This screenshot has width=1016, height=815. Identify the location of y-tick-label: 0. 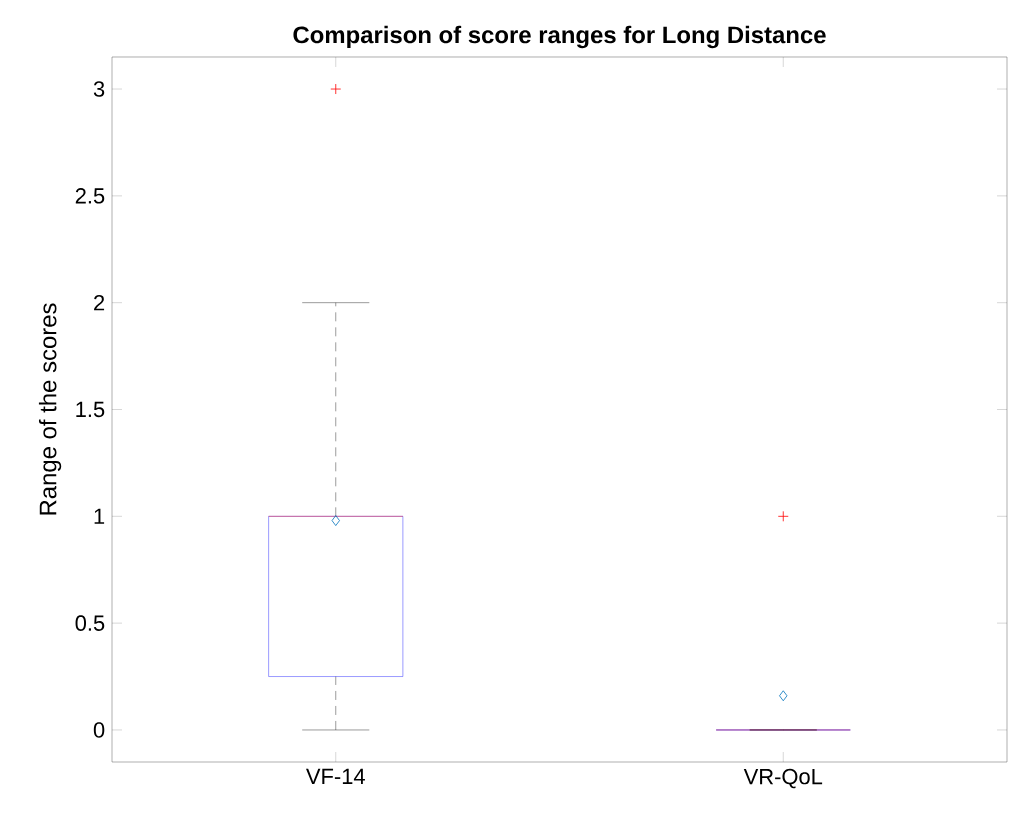
(99, 730).